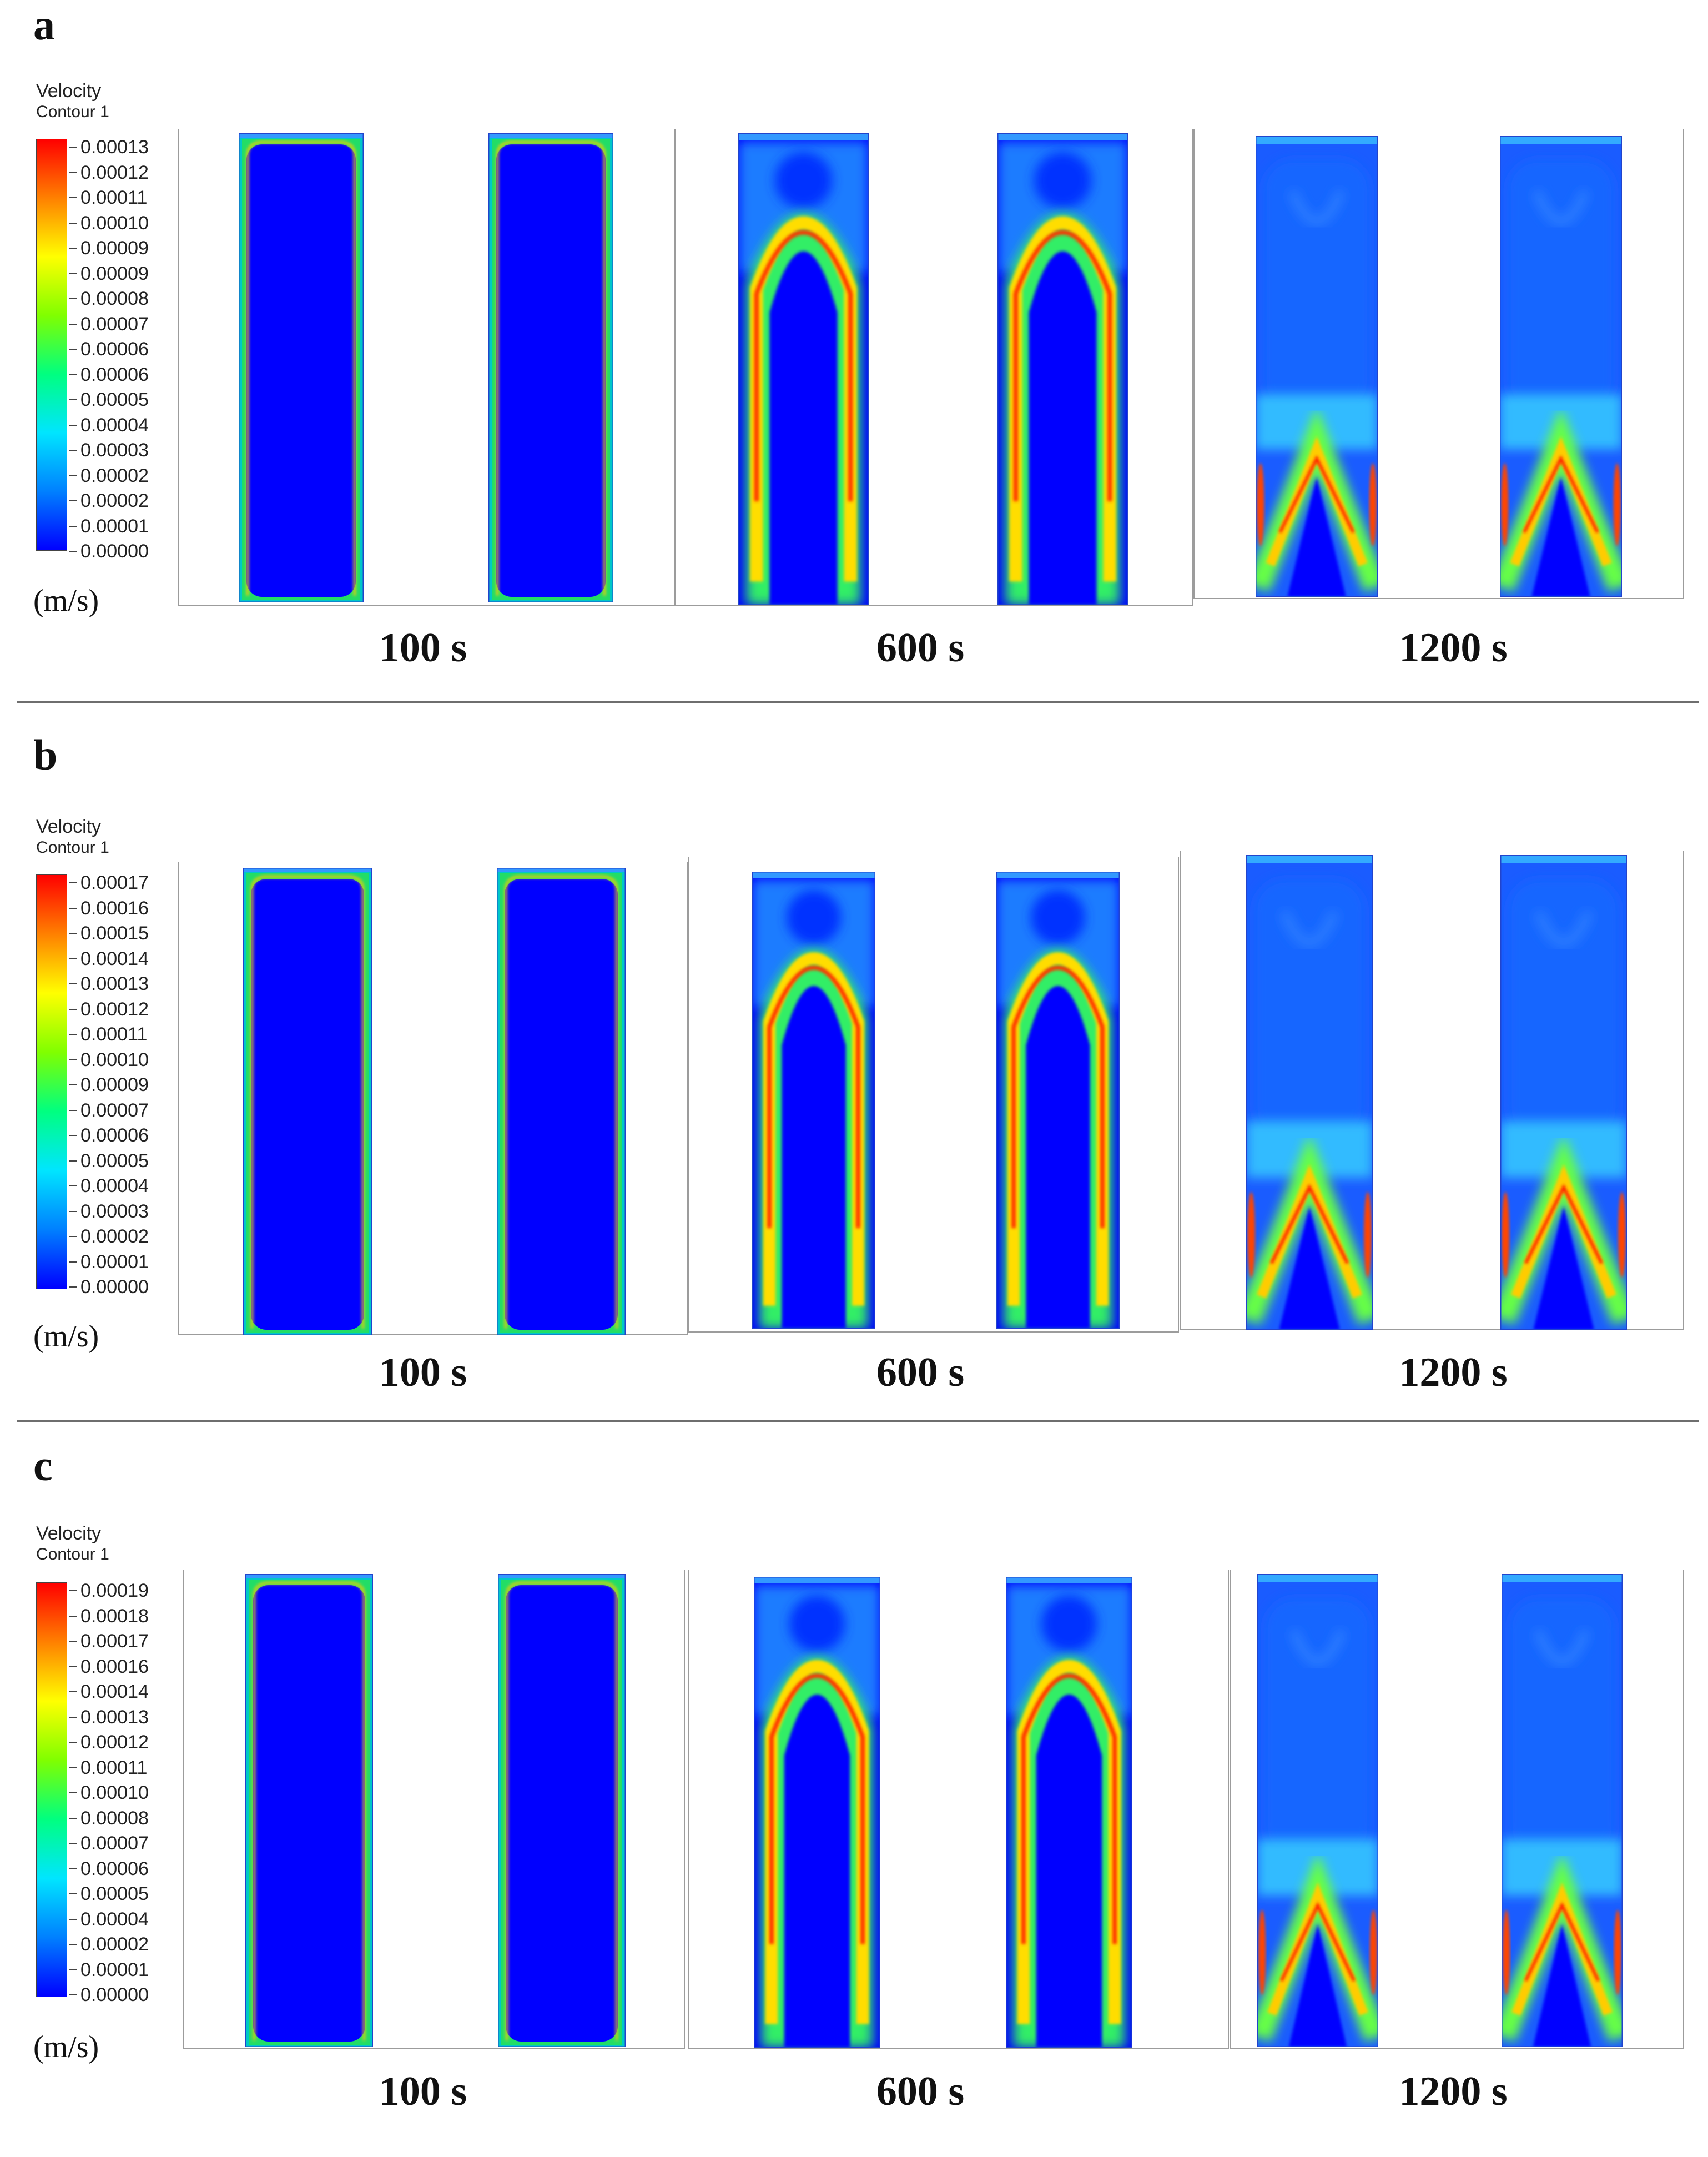 The height and width of the screenshot is (2157, 1708). What do you see at coordinates (114, 959) in the screenshot?
I see `colorbar-tick-label: 0.00014` at bounding box center [114, 959].